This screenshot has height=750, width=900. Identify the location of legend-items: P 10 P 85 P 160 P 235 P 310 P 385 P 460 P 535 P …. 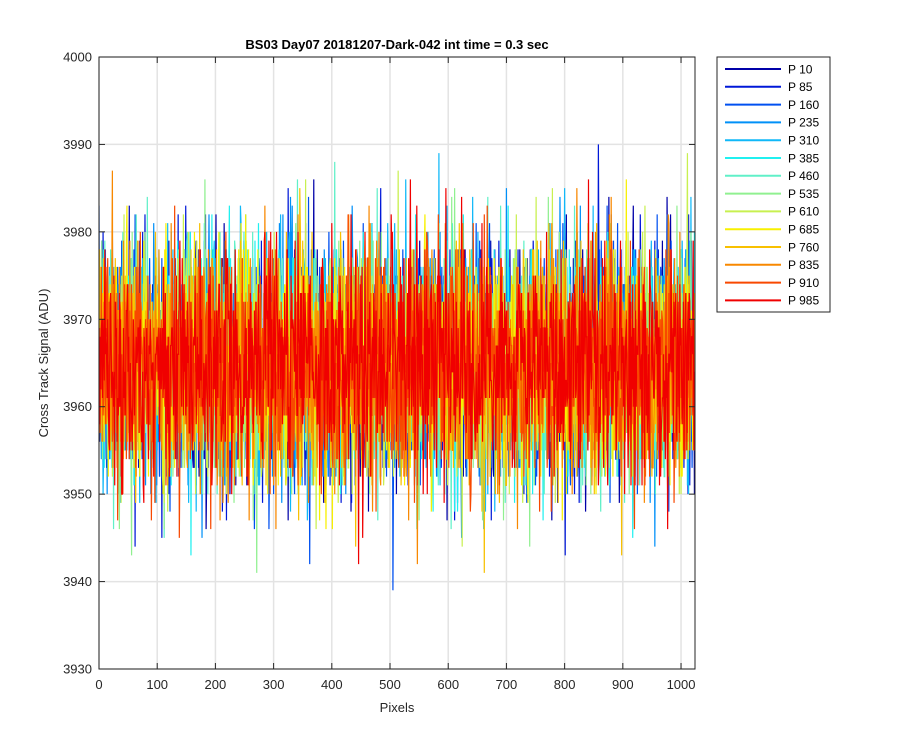
(772, 185).